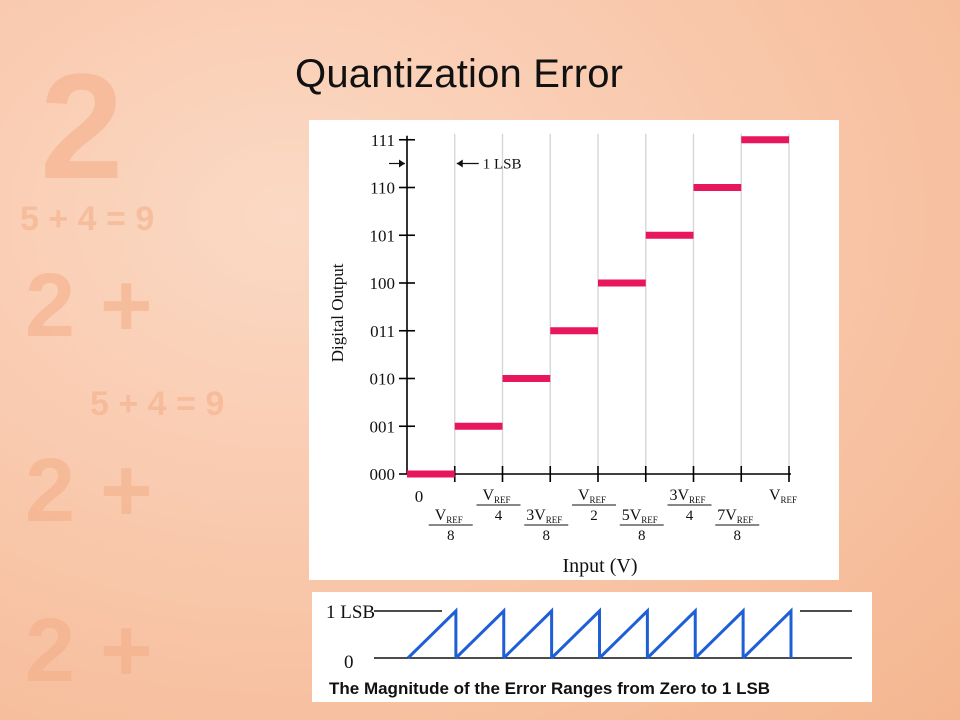  Describe the element at coordinates (594, 516) in the screenshot. I see `x-tick-label-denominator: 2` at that location.